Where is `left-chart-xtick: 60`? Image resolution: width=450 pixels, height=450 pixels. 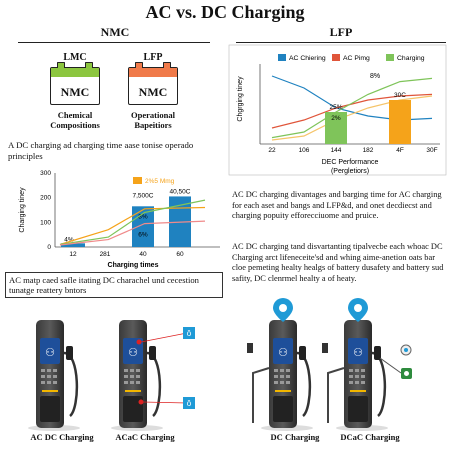
left-chart-xtick: 60 is located at coordinates (180, 254).